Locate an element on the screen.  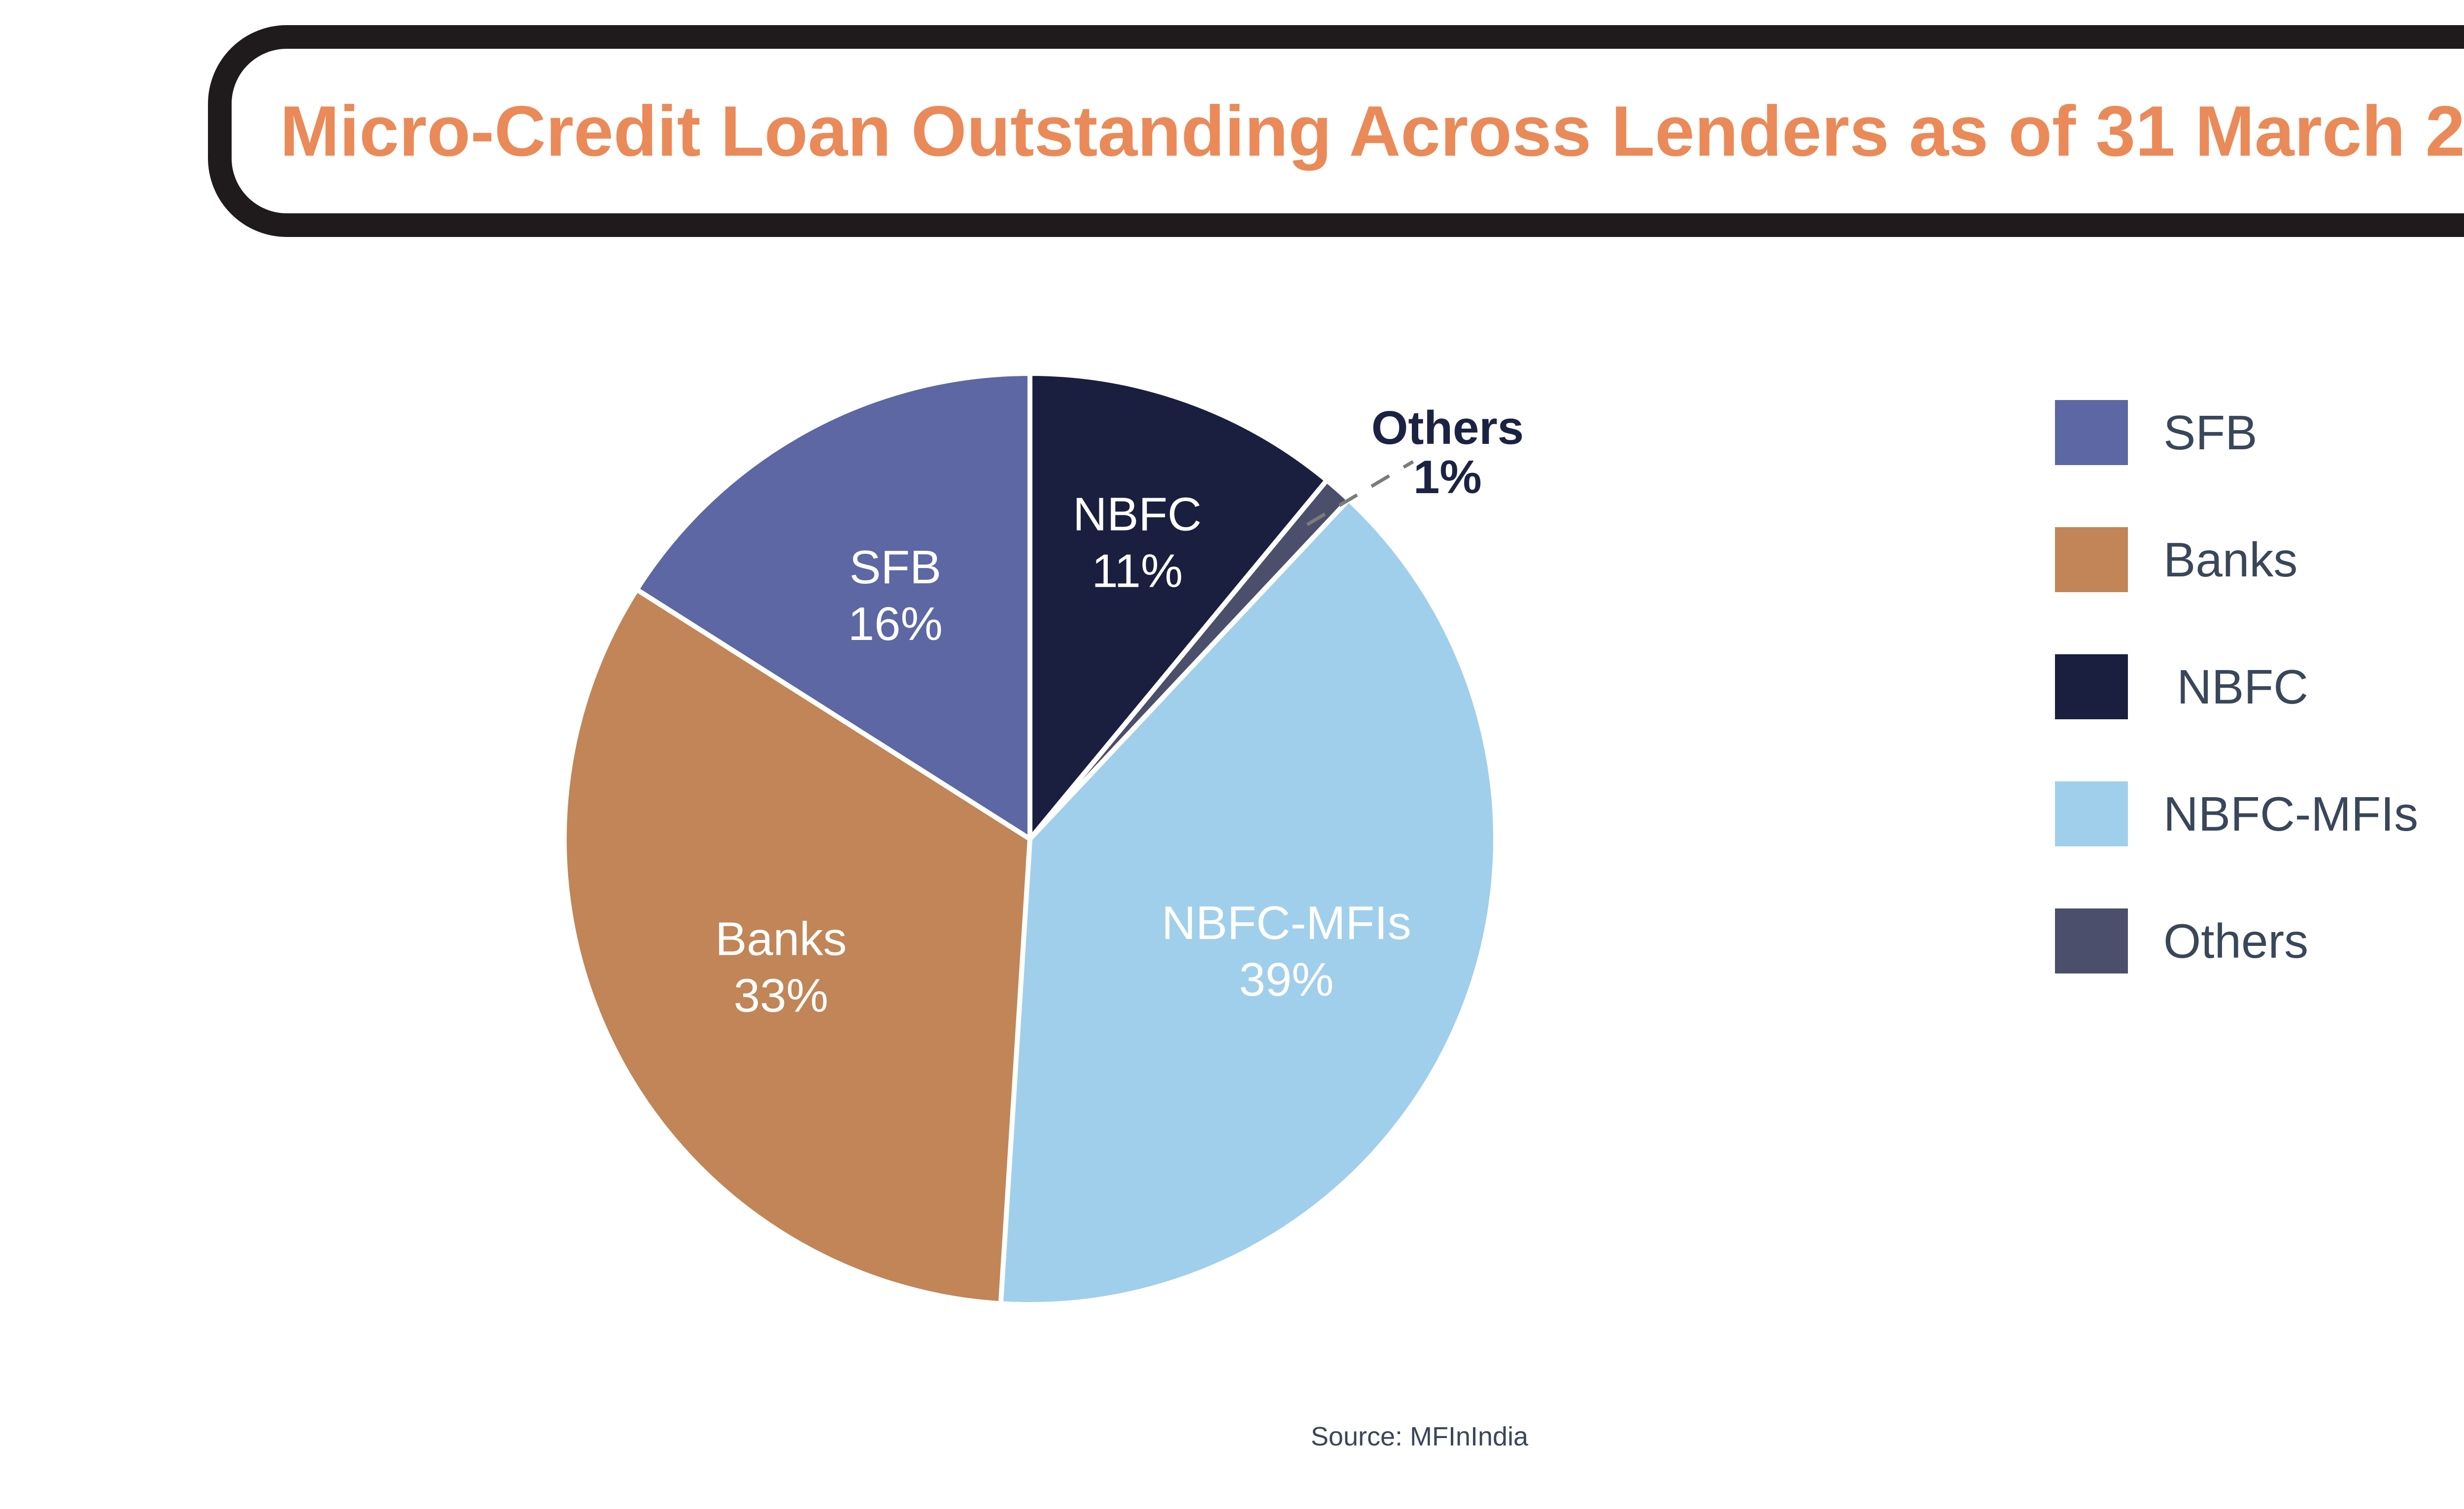
pie-slice-sfb is located at coordinates (833, 606).